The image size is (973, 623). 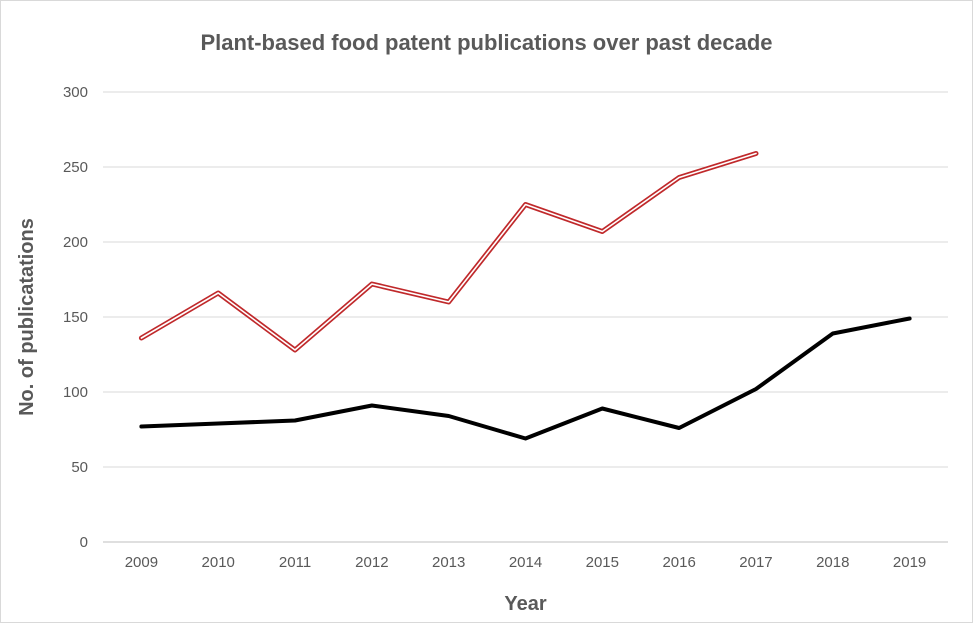 What do you see at coordinates (75, 92) in the screenshot?
I see `y-tick-label: 300` at bounding box center [75, 92].